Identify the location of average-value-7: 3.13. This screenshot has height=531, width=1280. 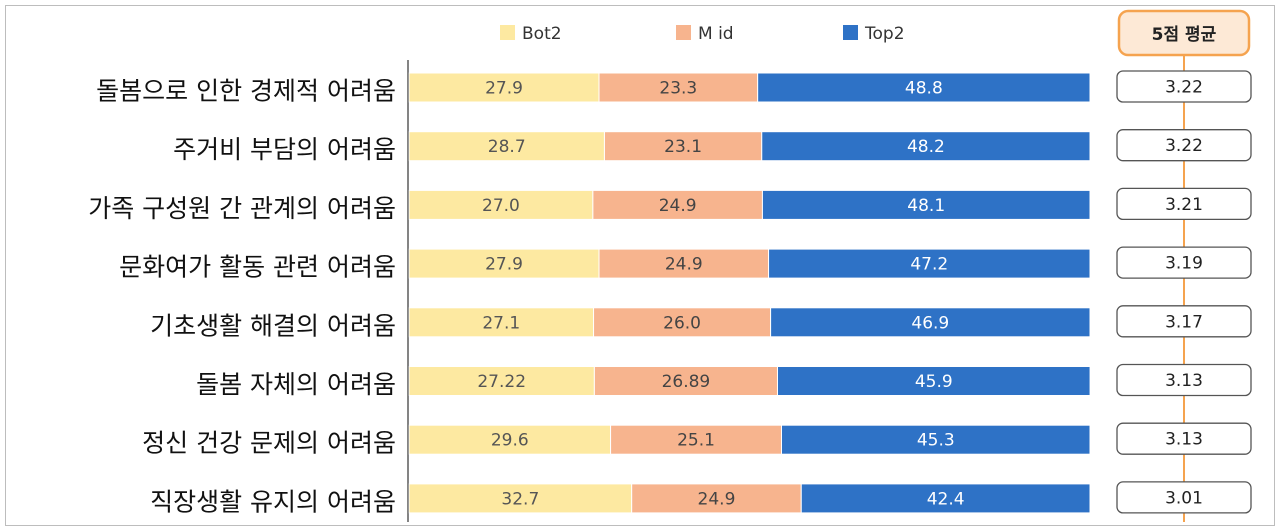
(1184, 440).